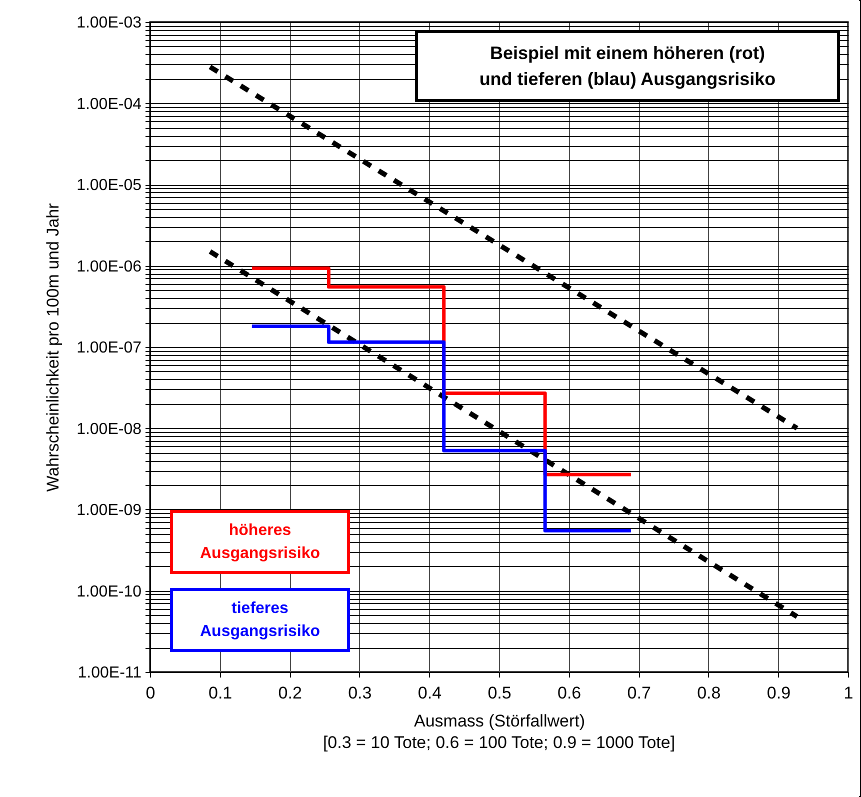  What do you see at coordinates (500, 693) in the screenshot?
I see `x-tick-label: 0.5` at bounding box center [500, 693].